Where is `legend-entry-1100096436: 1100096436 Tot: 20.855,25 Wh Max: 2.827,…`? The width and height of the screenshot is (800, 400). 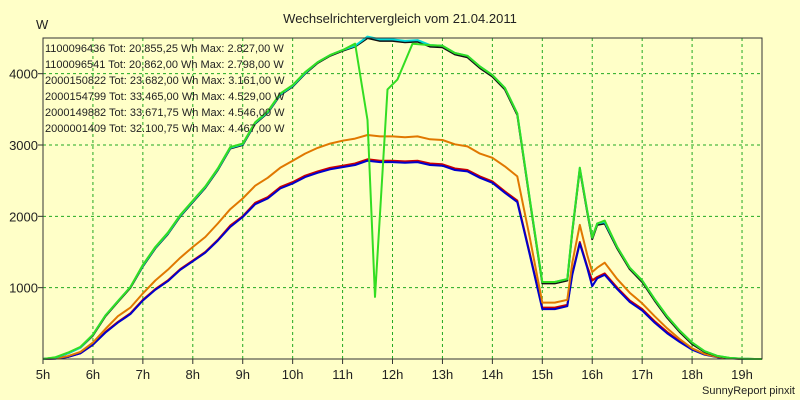 legend-entry-1100096436: 1100096436 Tot: 20.855,25 Wh Max: 2.827,… is located at coordinates (164, 49).